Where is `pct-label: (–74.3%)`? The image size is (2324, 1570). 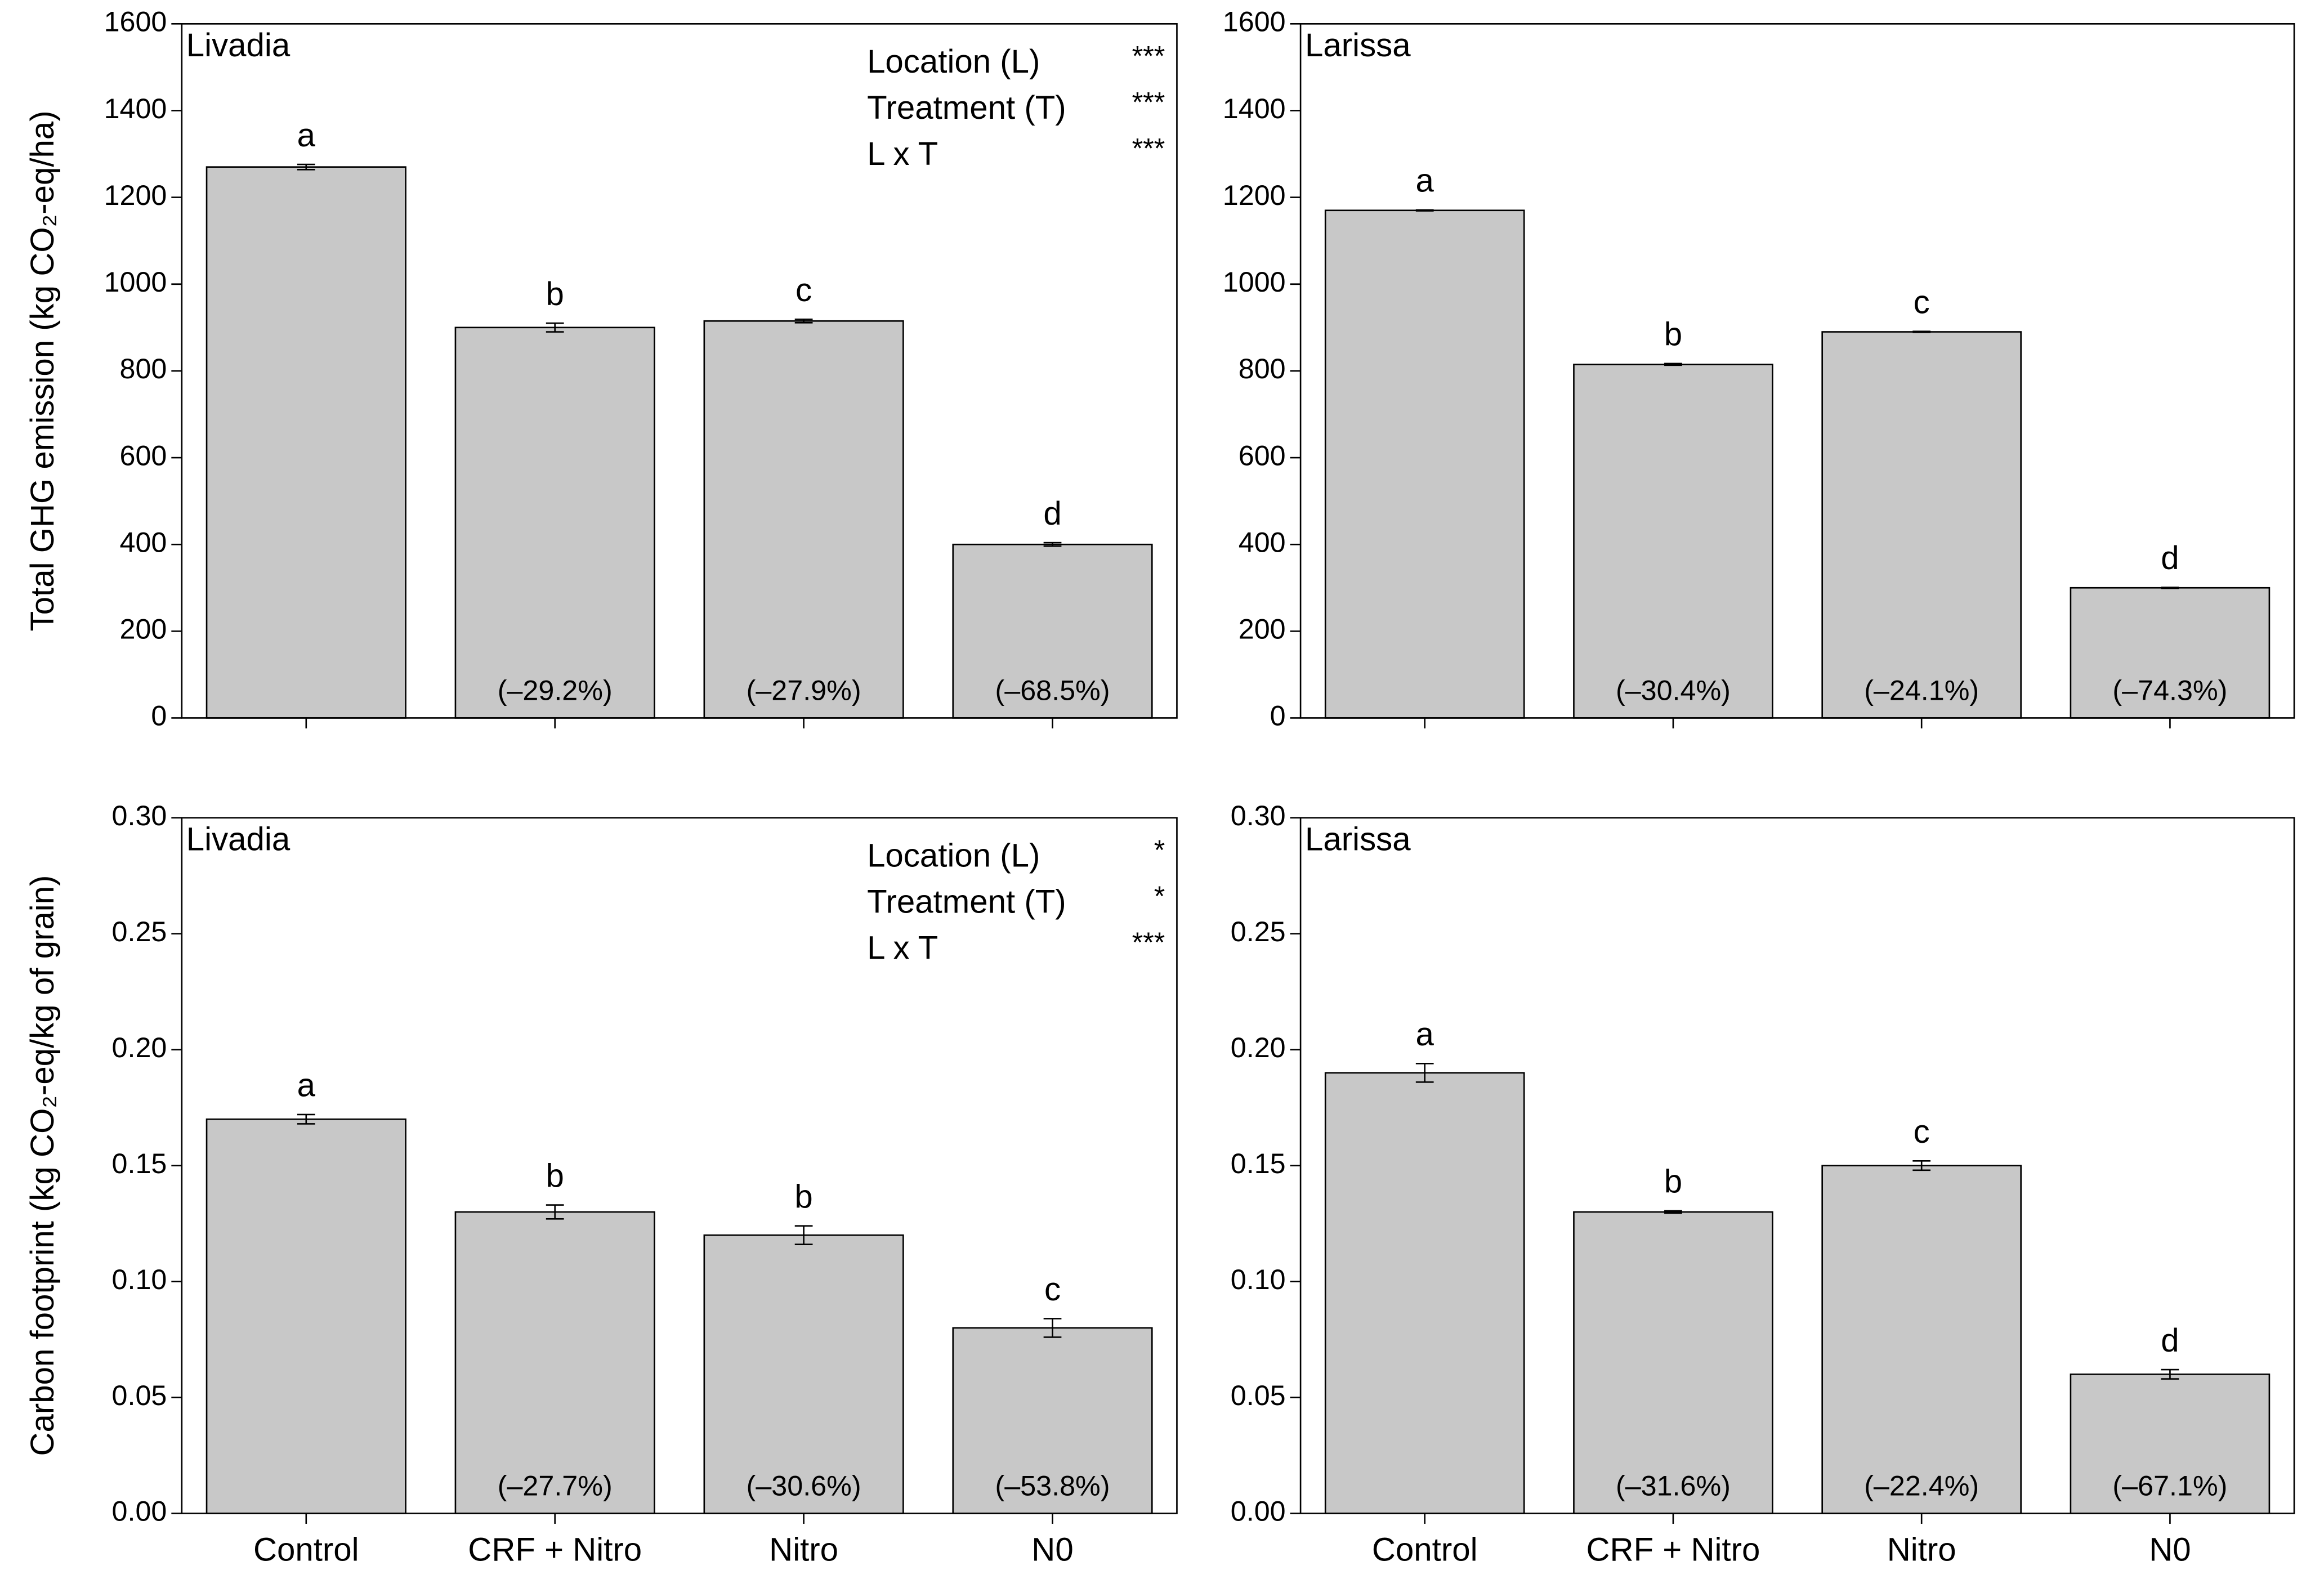
pct-label: (–74.3%) is located at coordinates (2169, 690).